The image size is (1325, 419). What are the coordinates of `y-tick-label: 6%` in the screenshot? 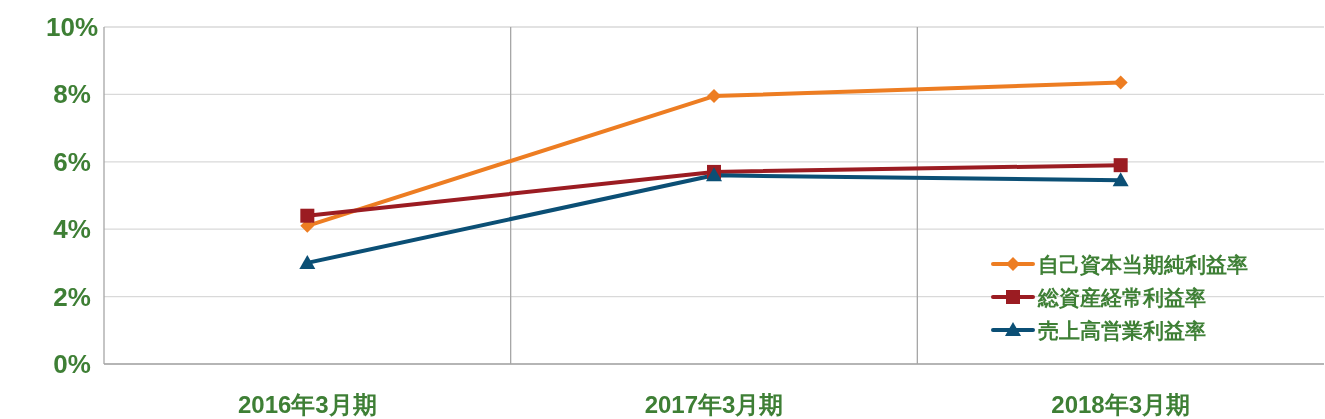 It's located at (72, 161).